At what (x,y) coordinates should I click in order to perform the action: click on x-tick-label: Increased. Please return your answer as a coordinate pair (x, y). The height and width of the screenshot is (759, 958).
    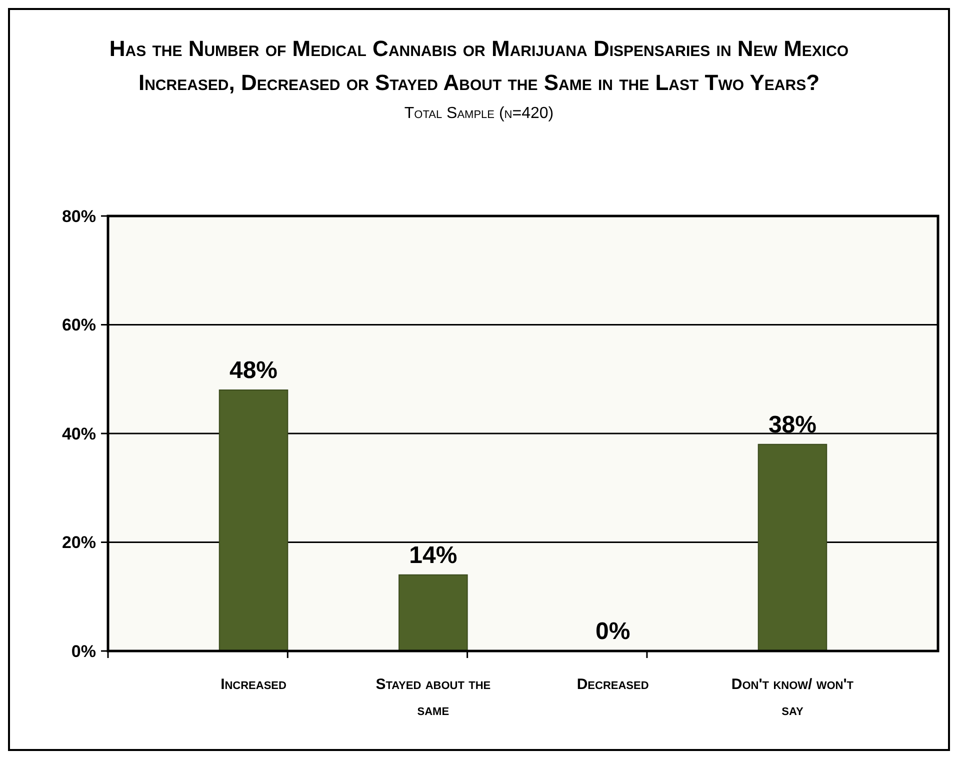
    Looking at the image, I should click on (253, 684).